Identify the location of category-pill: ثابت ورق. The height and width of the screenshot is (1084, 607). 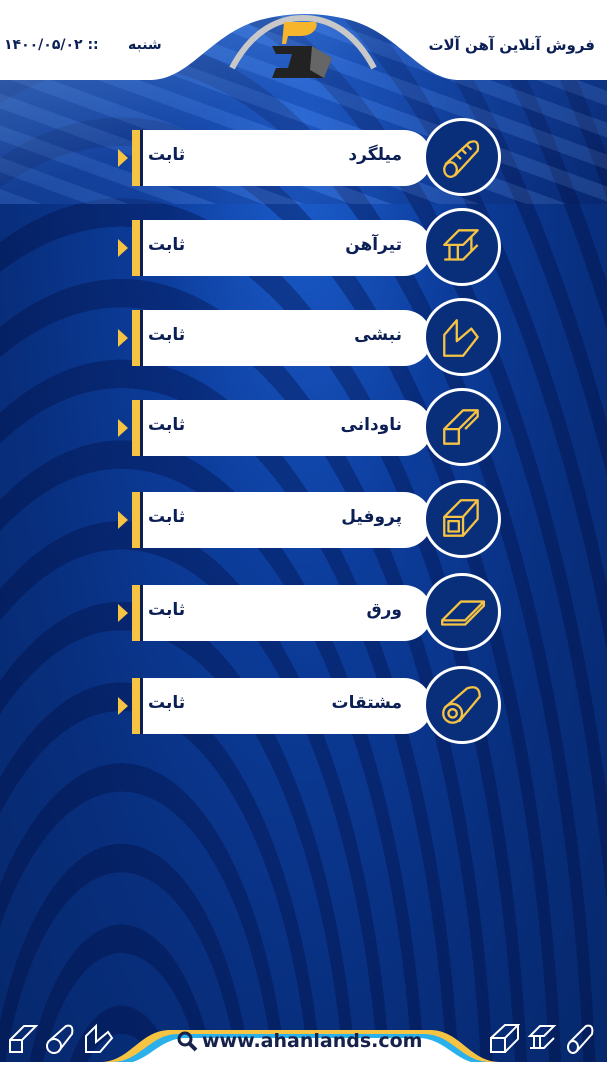
(284, 613).